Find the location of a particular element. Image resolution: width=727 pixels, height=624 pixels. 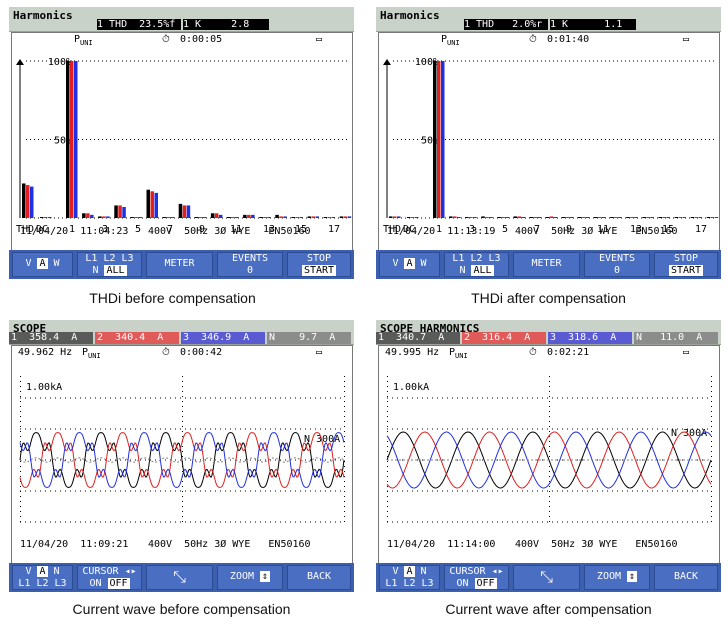

x-axis-label: 17 is located at coordinates (701, 229).